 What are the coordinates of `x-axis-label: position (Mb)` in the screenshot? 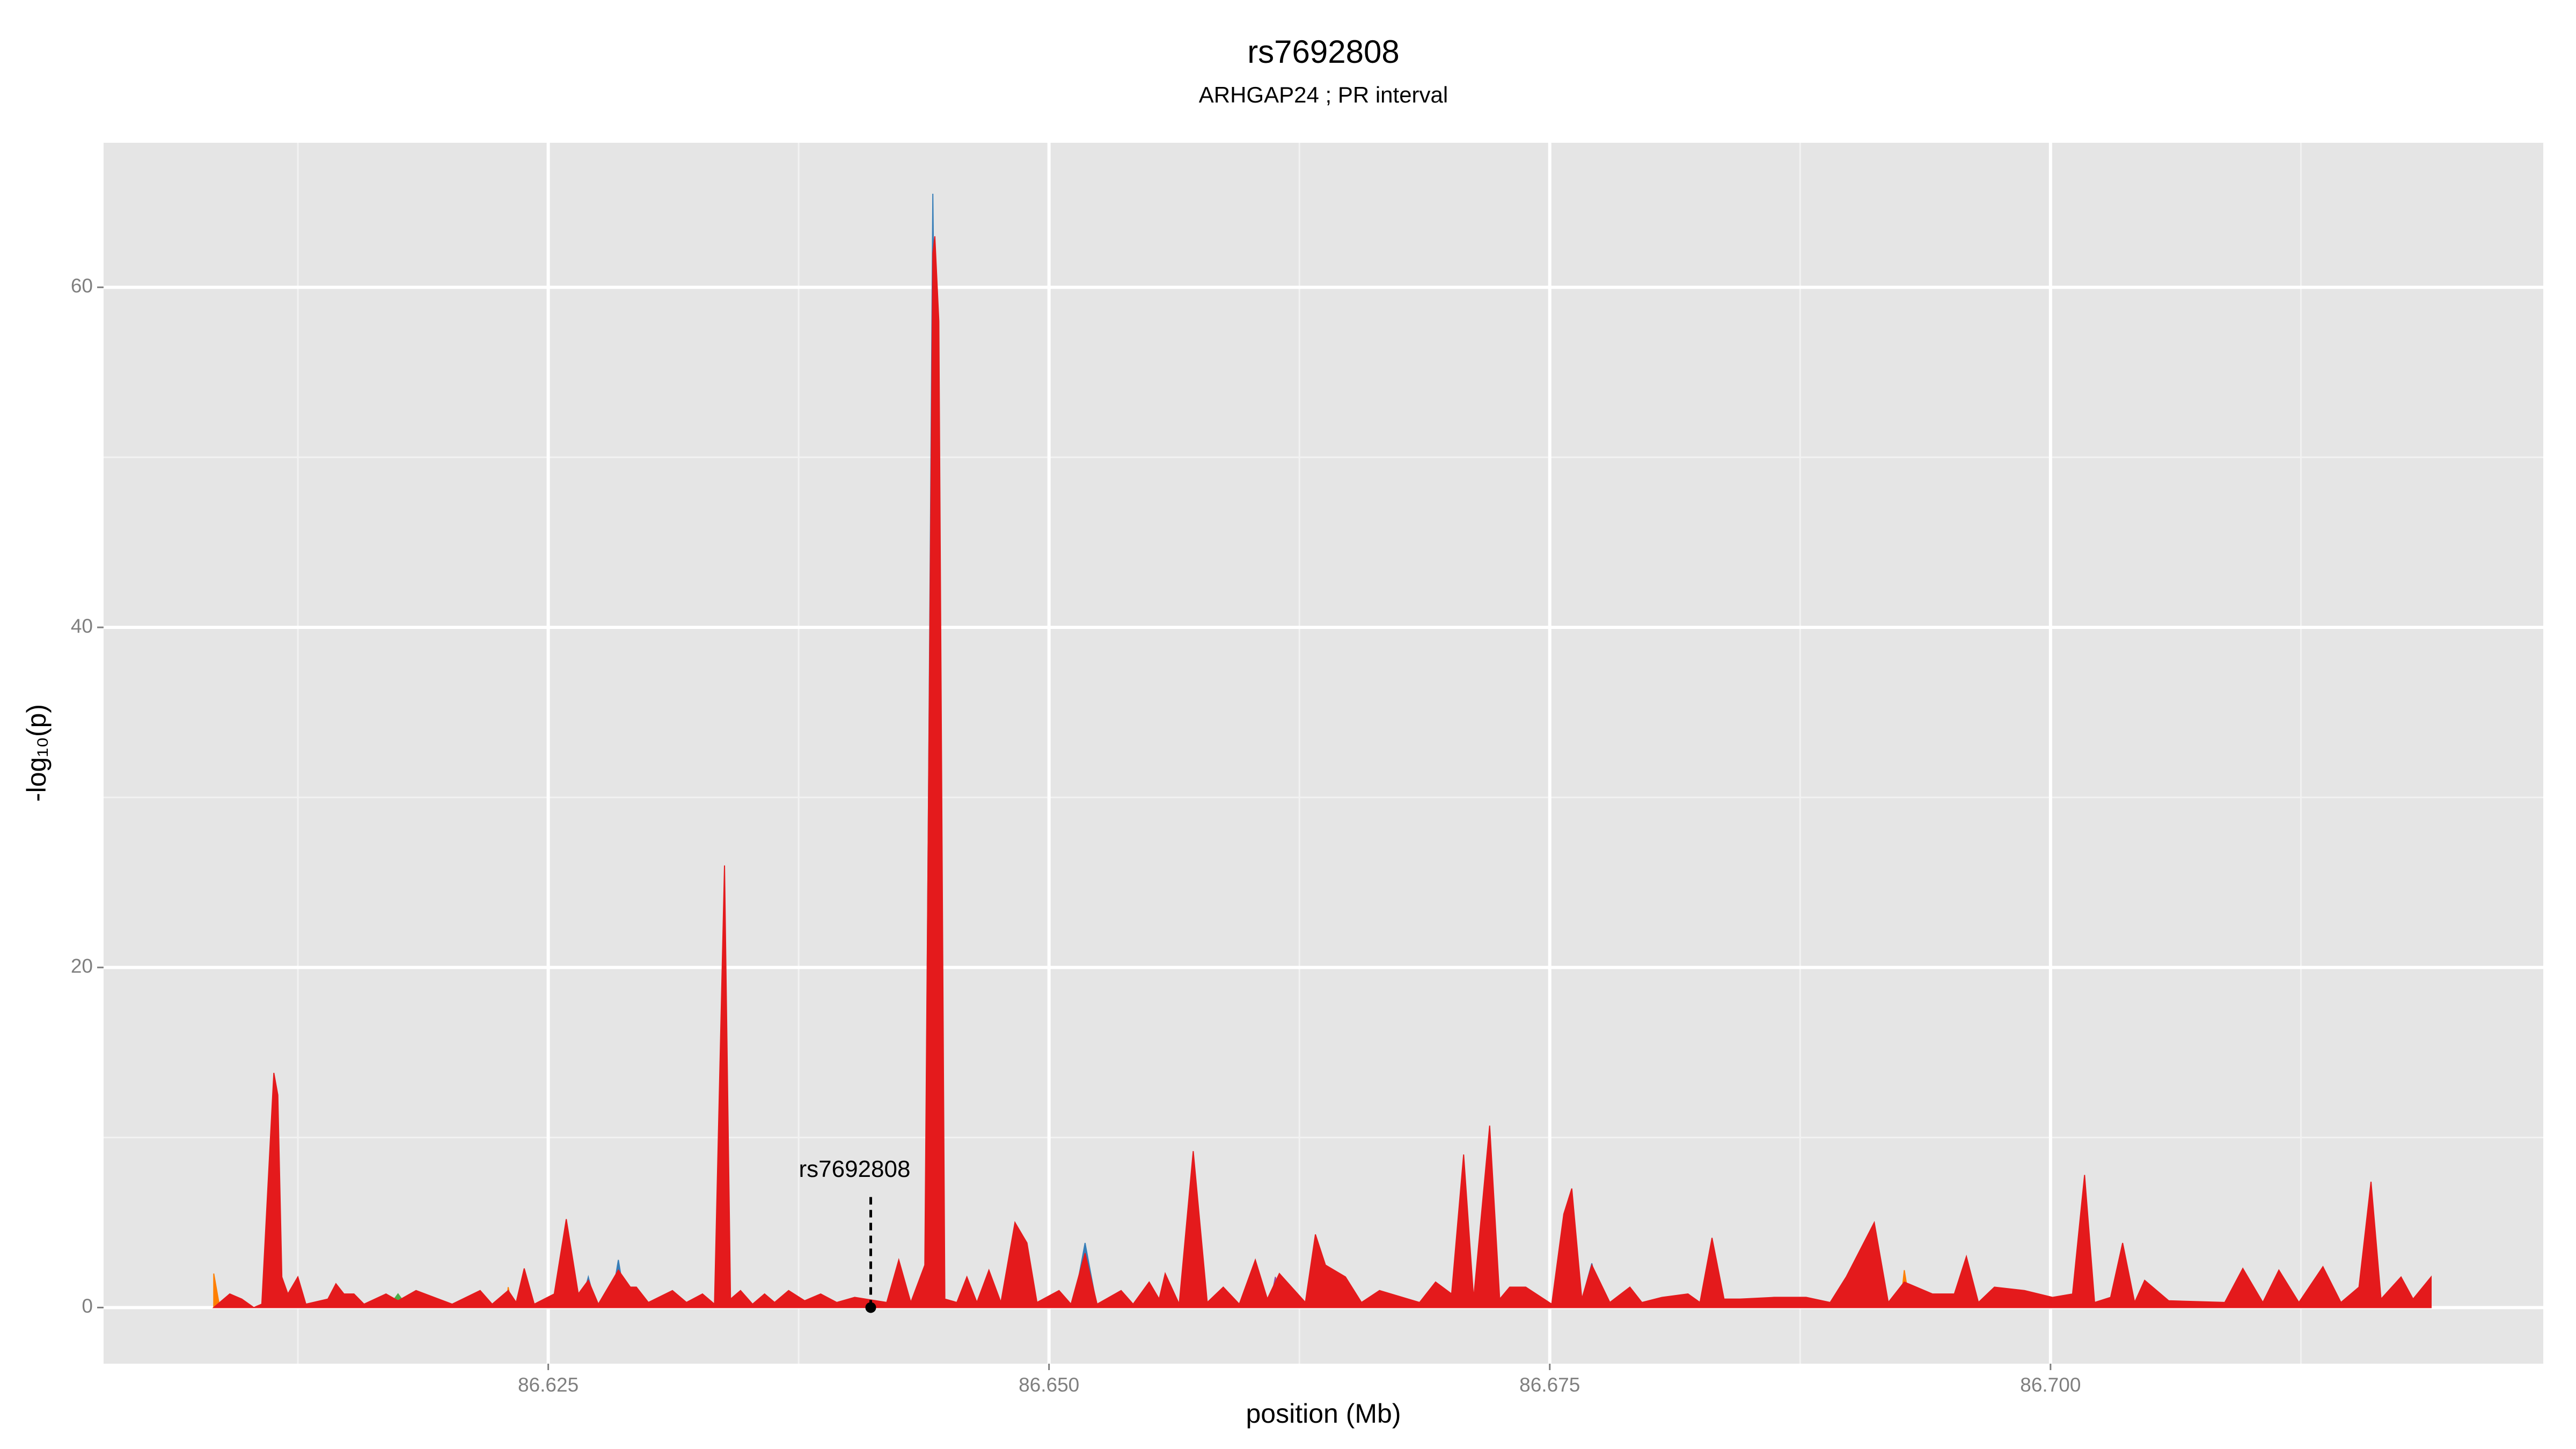 It's located at (1323, 1414).